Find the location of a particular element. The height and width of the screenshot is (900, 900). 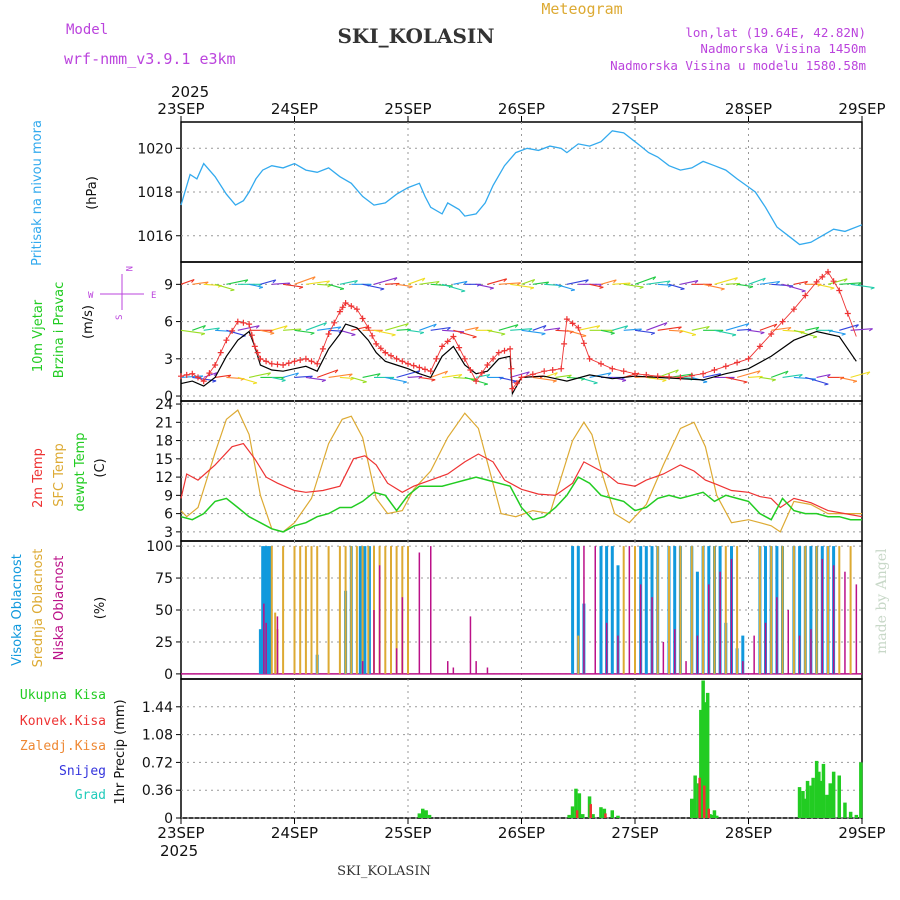

model-name: wrf-nmm_v3.9.1 e3km is located at coordinates (150, 59).